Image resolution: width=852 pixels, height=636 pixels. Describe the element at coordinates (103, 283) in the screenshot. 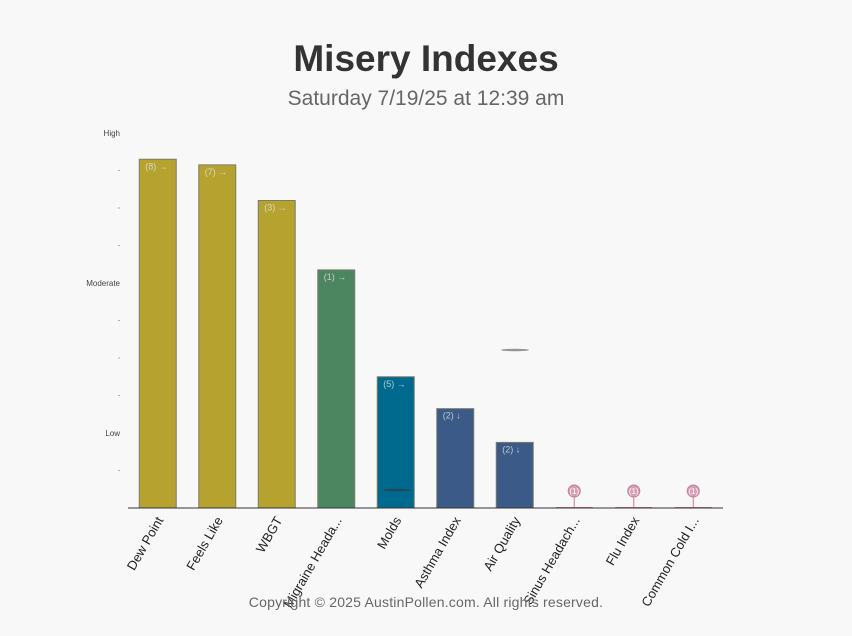

I see `y-tick-label: Moderate` at that location.